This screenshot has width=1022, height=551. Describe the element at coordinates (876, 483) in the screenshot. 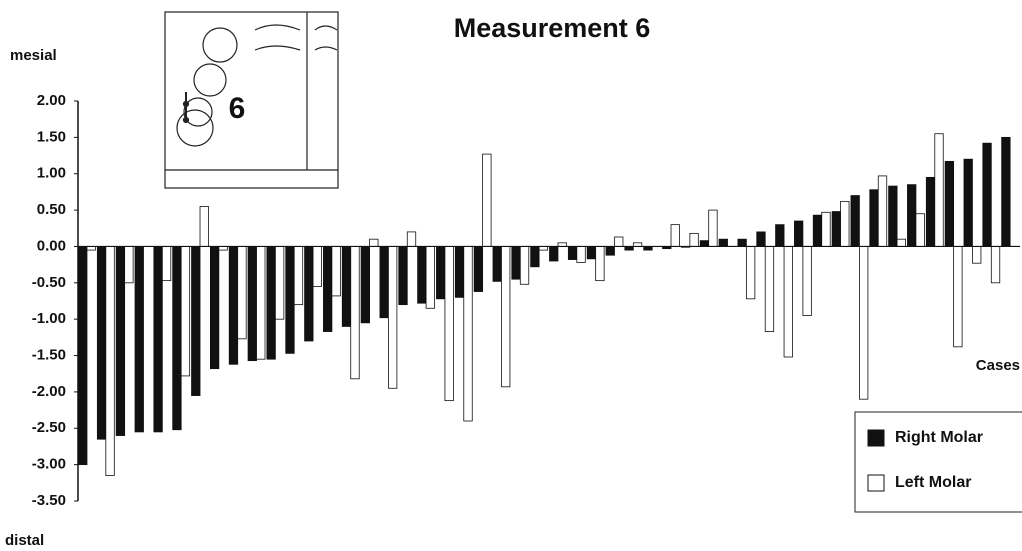

I see `legend-swatch` at that location.